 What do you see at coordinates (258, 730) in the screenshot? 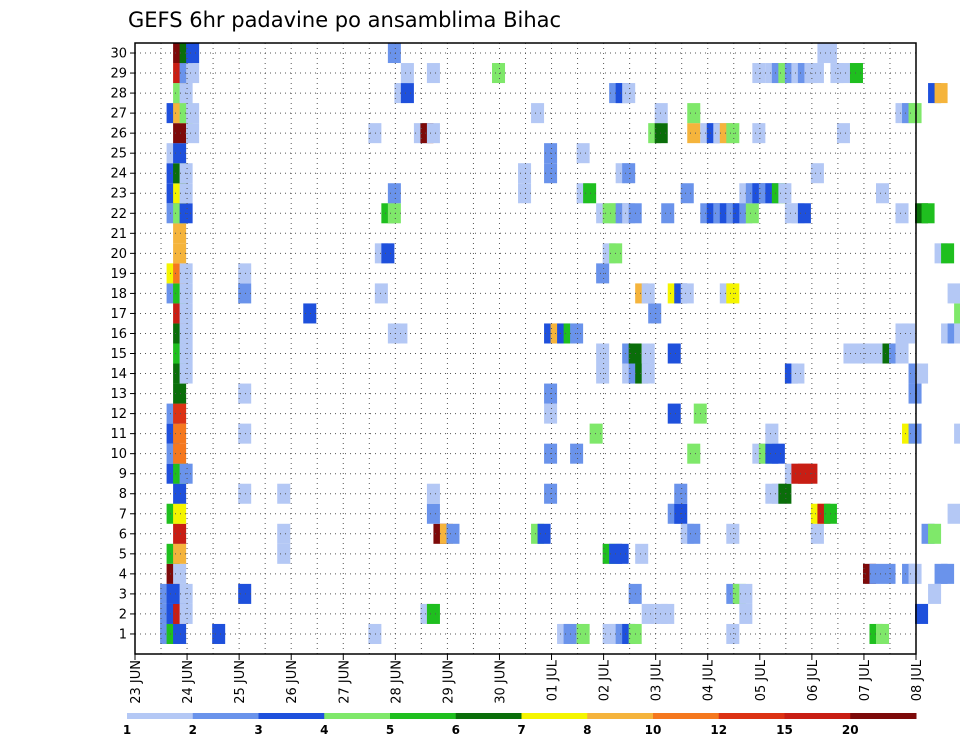
I see `colorbar-label: 3` at bounding box center [258, 730].